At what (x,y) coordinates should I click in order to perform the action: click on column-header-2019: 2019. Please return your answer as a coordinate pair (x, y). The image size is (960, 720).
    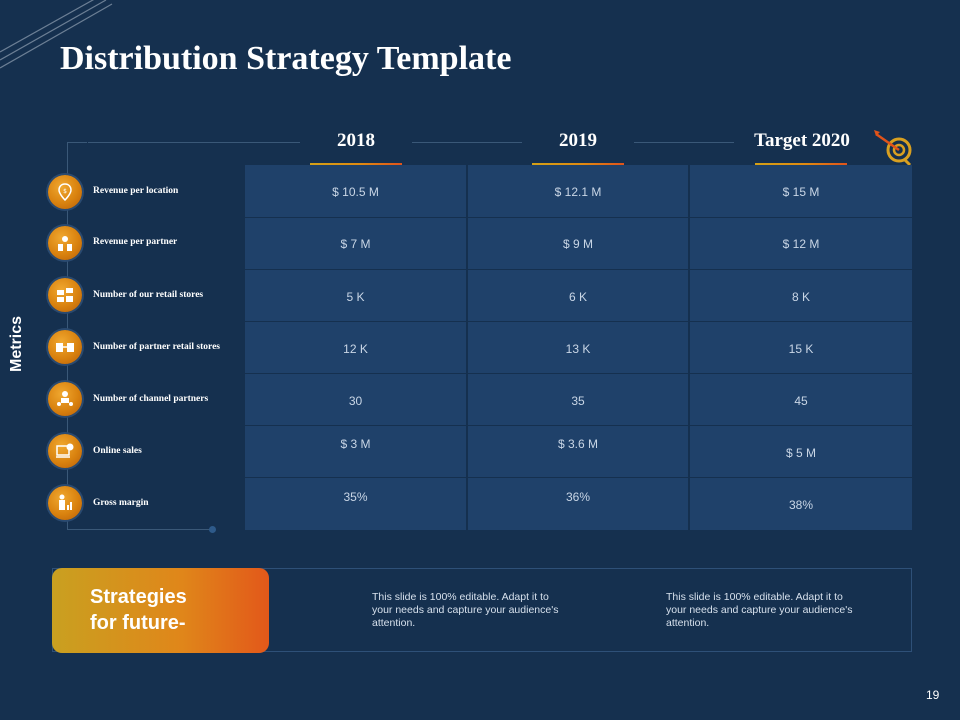
    Looking at the image, I should click on (578, 140).